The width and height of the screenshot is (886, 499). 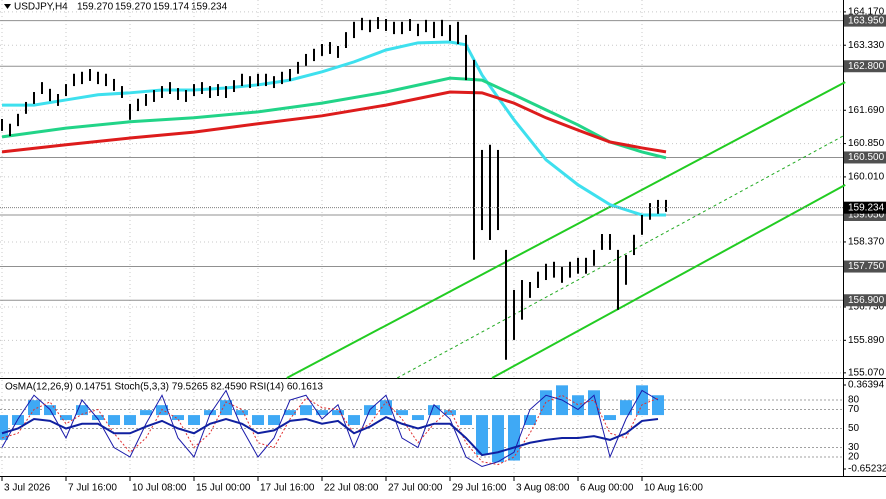 I want to click on y2-tick-label: 0.36394, so click(x=866, y=385).